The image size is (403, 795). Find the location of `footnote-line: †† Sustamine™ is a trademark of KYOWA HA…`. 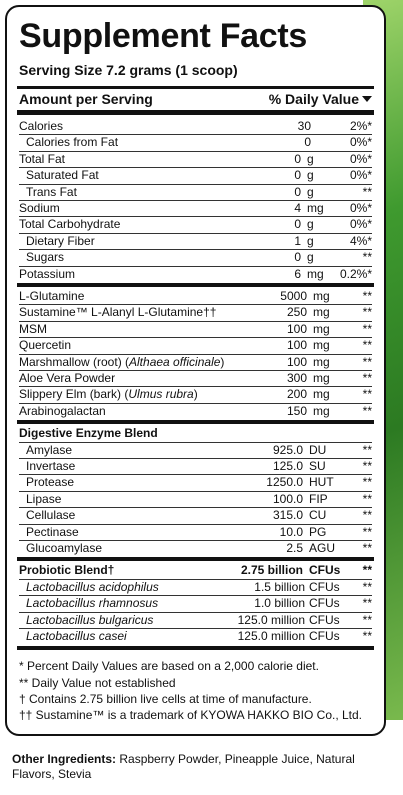

footnote-line: †† Sustamine™ is a trademark of KYOWA HA… is located at coordinates (191, 715).